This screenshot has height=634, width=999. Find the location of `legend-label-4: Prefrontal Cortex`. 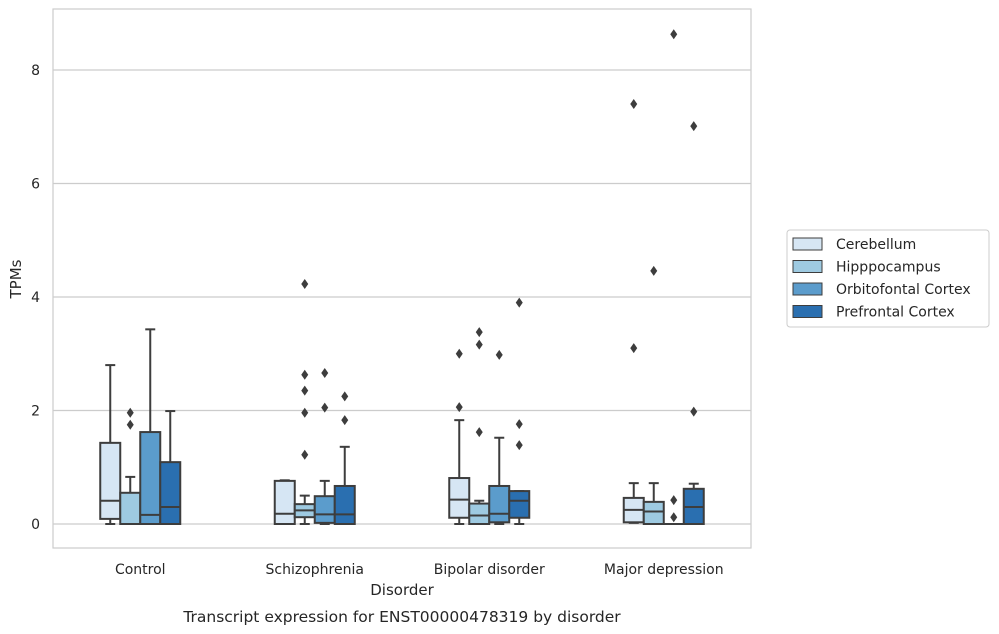

legend-label-4: Prefrontal Cortex is located at coordinates (895, 313).